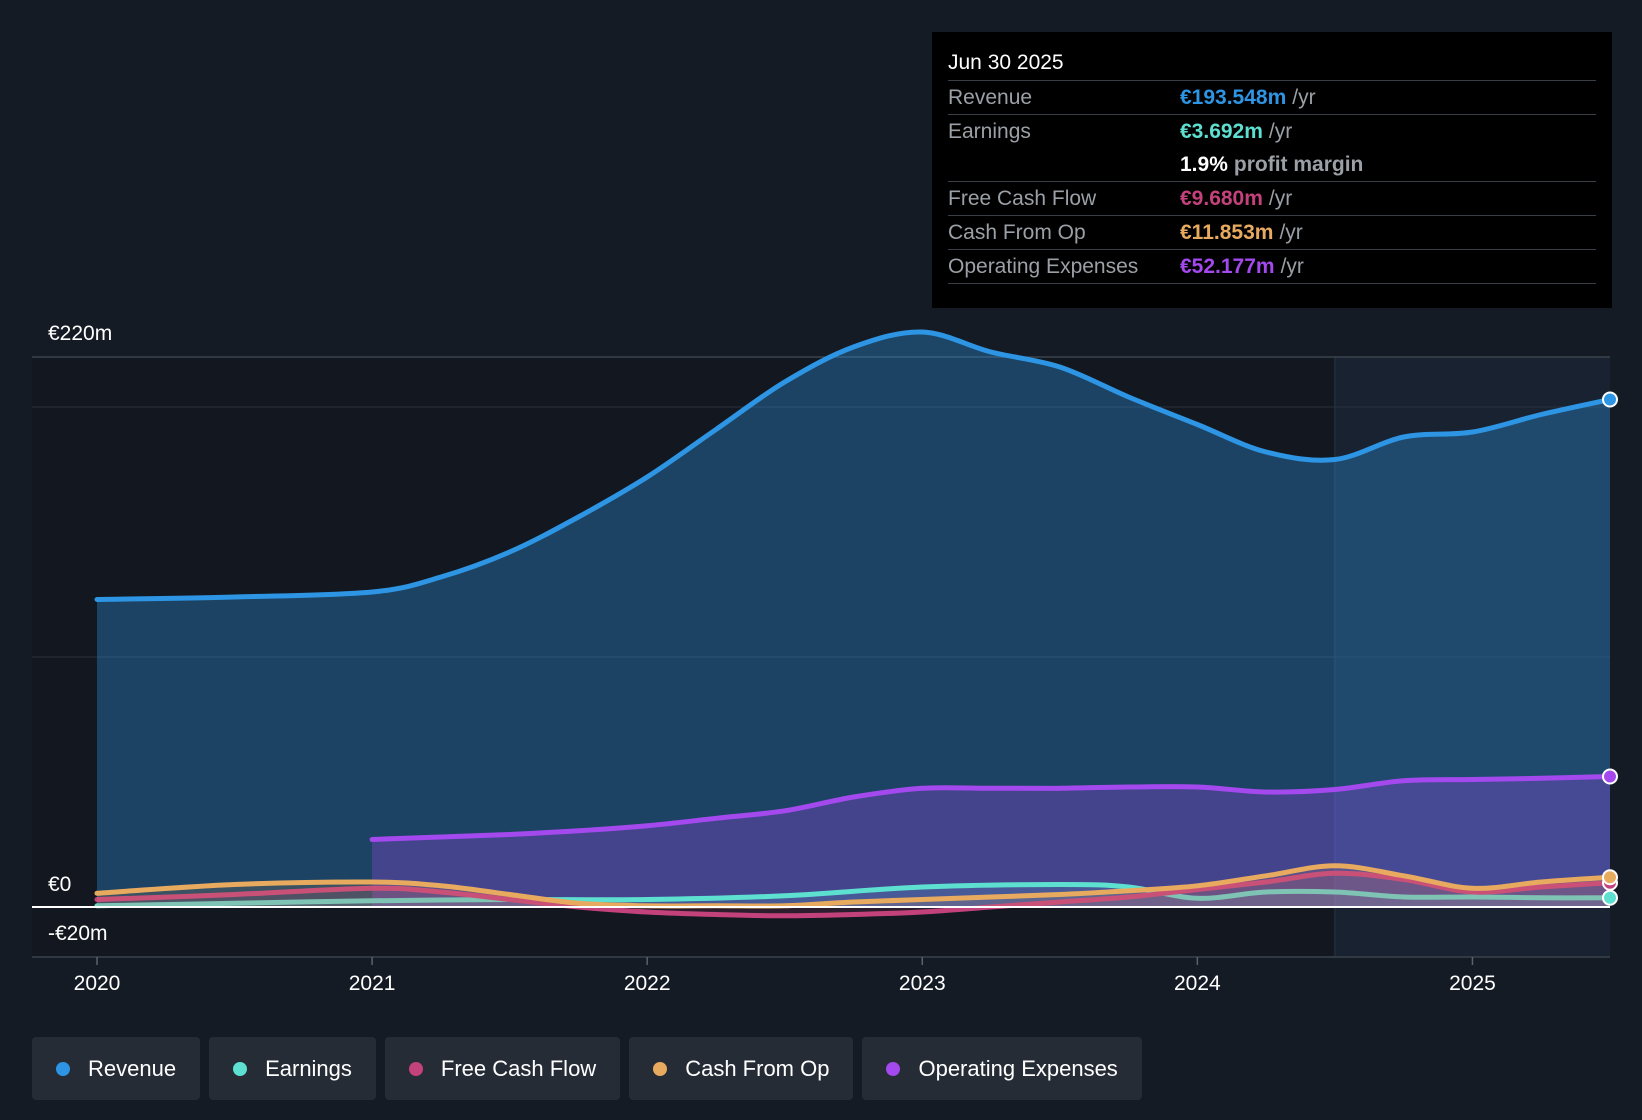  What do you see at coordinates (59, 884) in the screenshot?
I see `y-label-zero: €0` at bounding box center [59, 884].